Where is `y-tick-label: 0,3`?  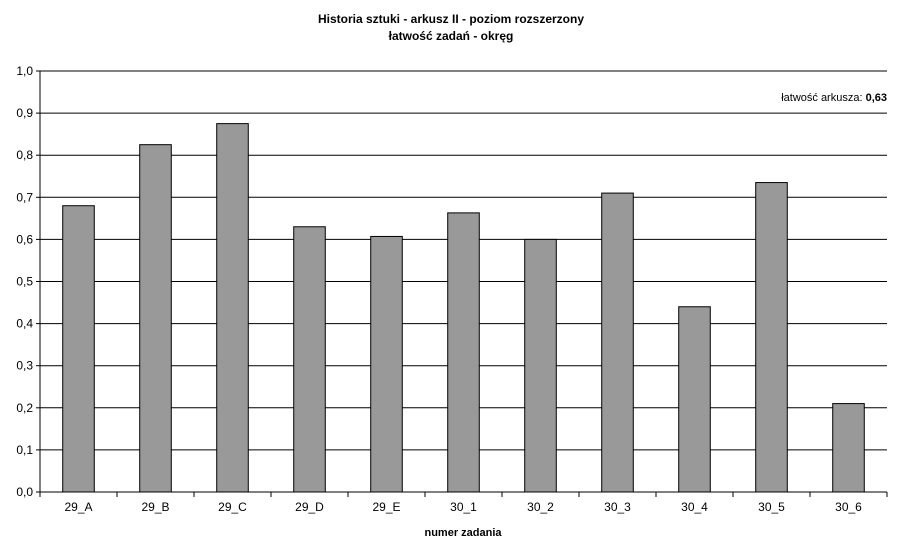 y-tick-label: 0,3 is located at coordinates (24, 366).